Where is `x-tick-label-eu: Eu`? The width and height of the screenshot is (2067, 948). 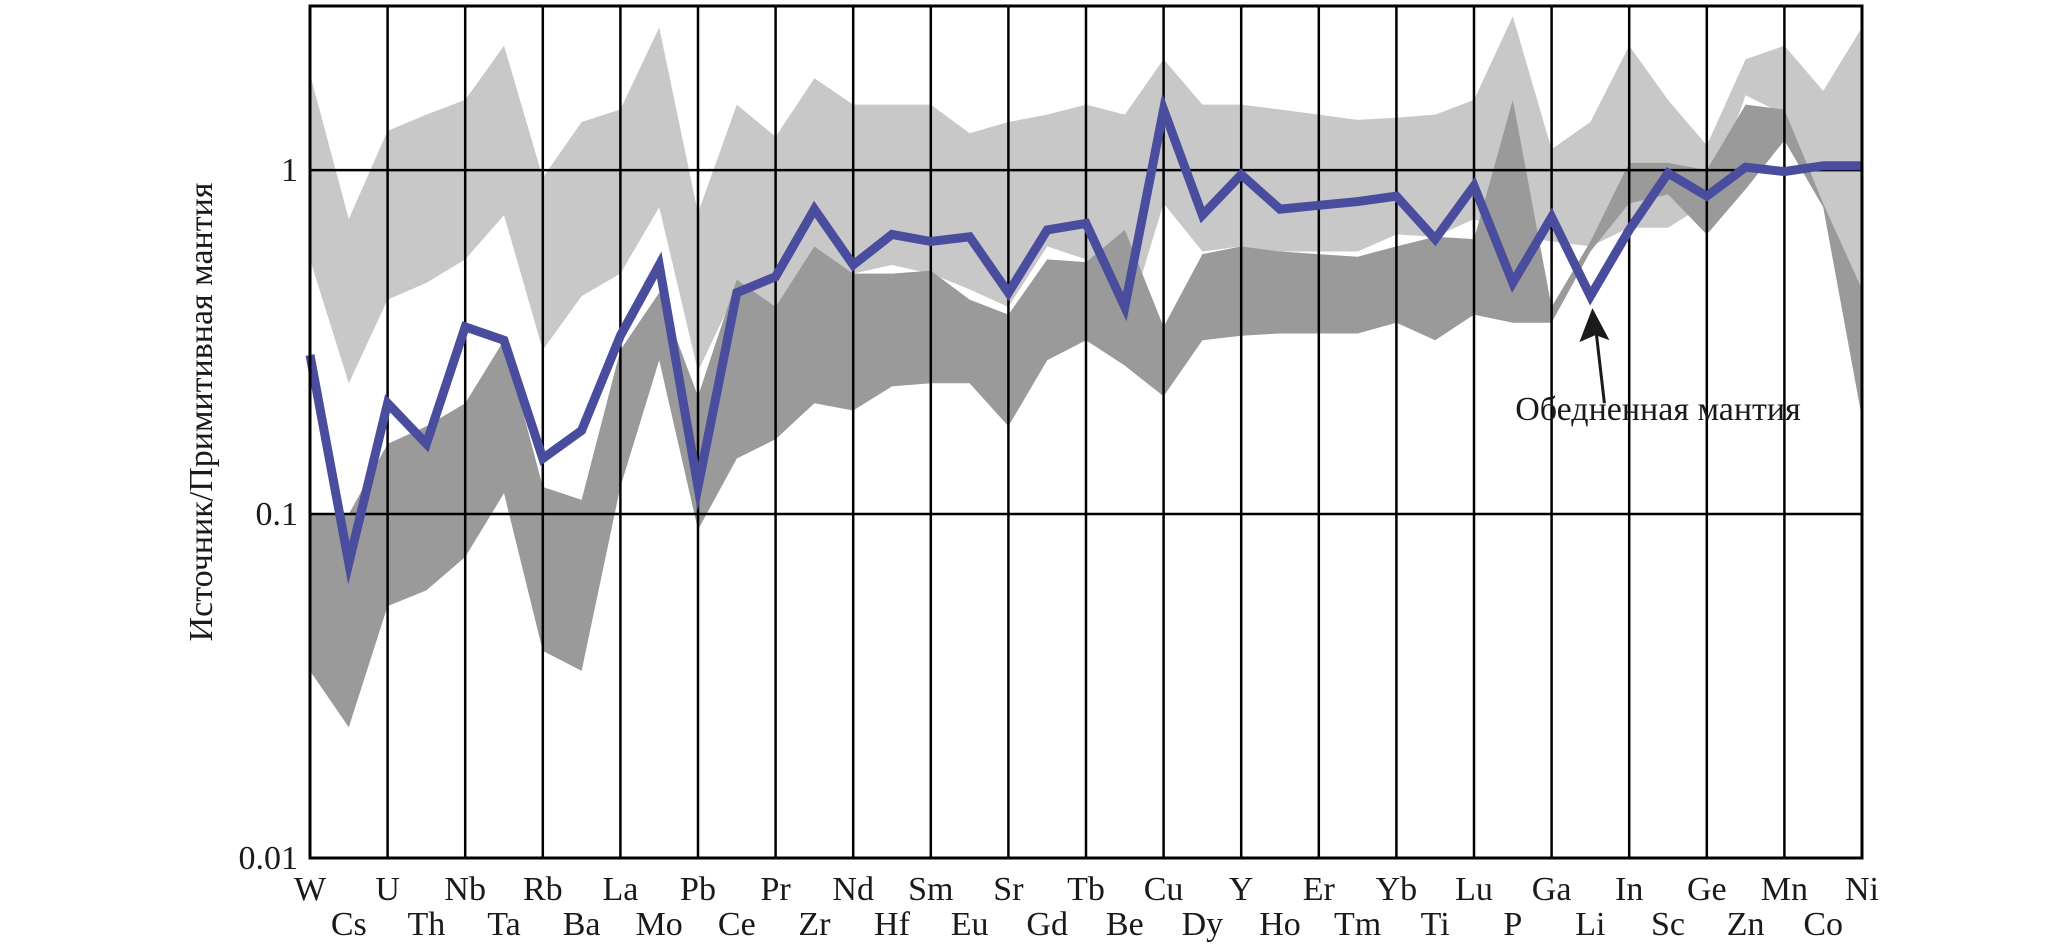
x-tick-label-eu: Eu is located at coordinates (970, 924).